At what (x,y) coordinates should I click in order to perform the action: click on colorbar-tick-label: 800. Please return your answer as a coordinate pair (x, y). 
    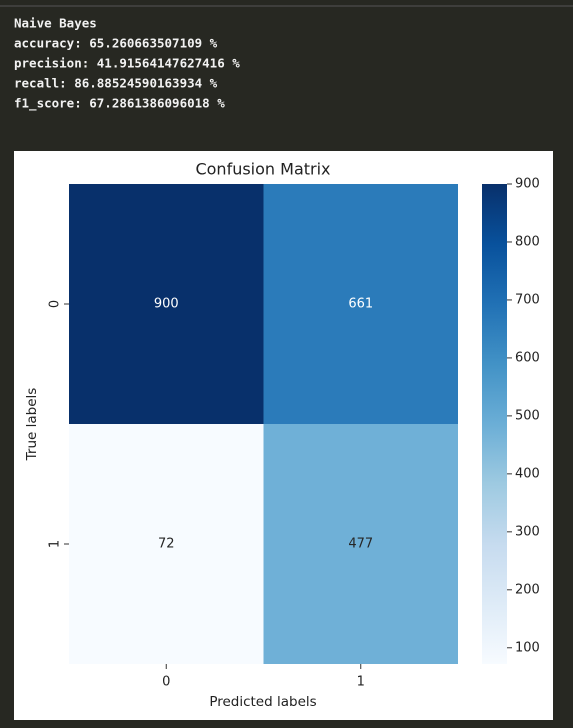
    Looking at the image, I should click on (527, 241).